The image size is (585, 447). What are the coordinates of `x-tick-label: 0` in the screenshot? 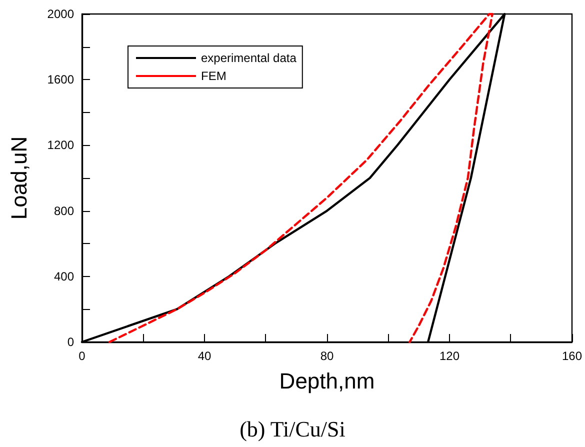 It's located at (82, 356).